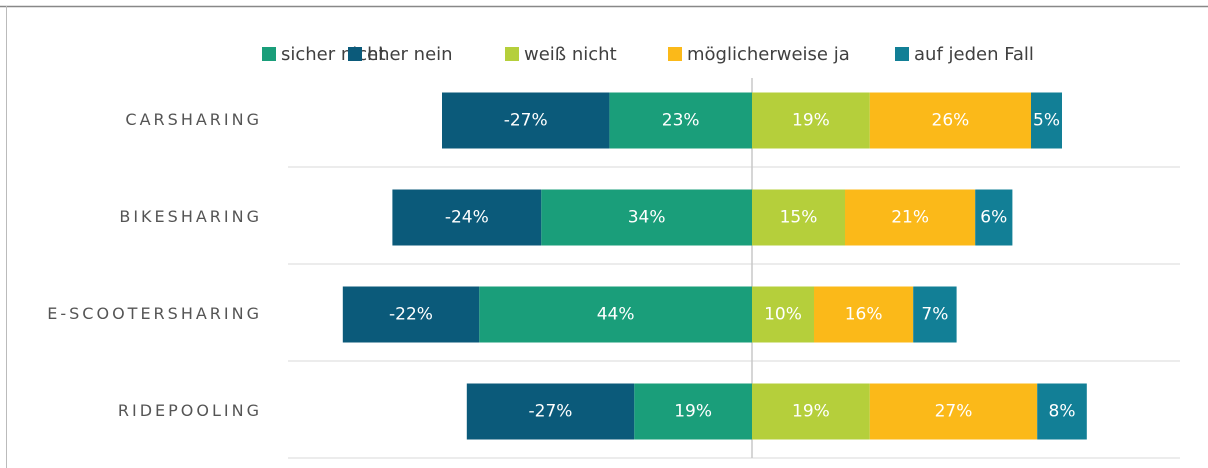 This screenshot has height=468, width=1208. I want to click on category-label: E-SCOOTERSHARING, so click(154, 313).